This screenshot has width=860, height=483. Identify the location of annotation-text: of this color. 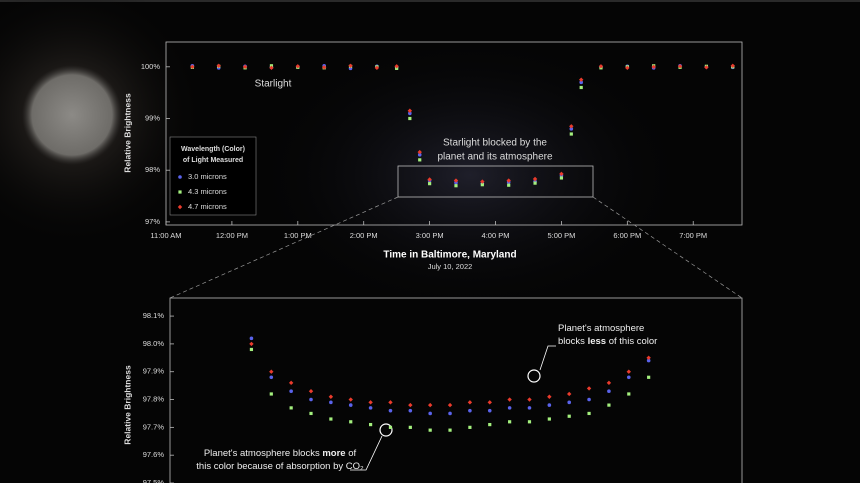
(631, 341).